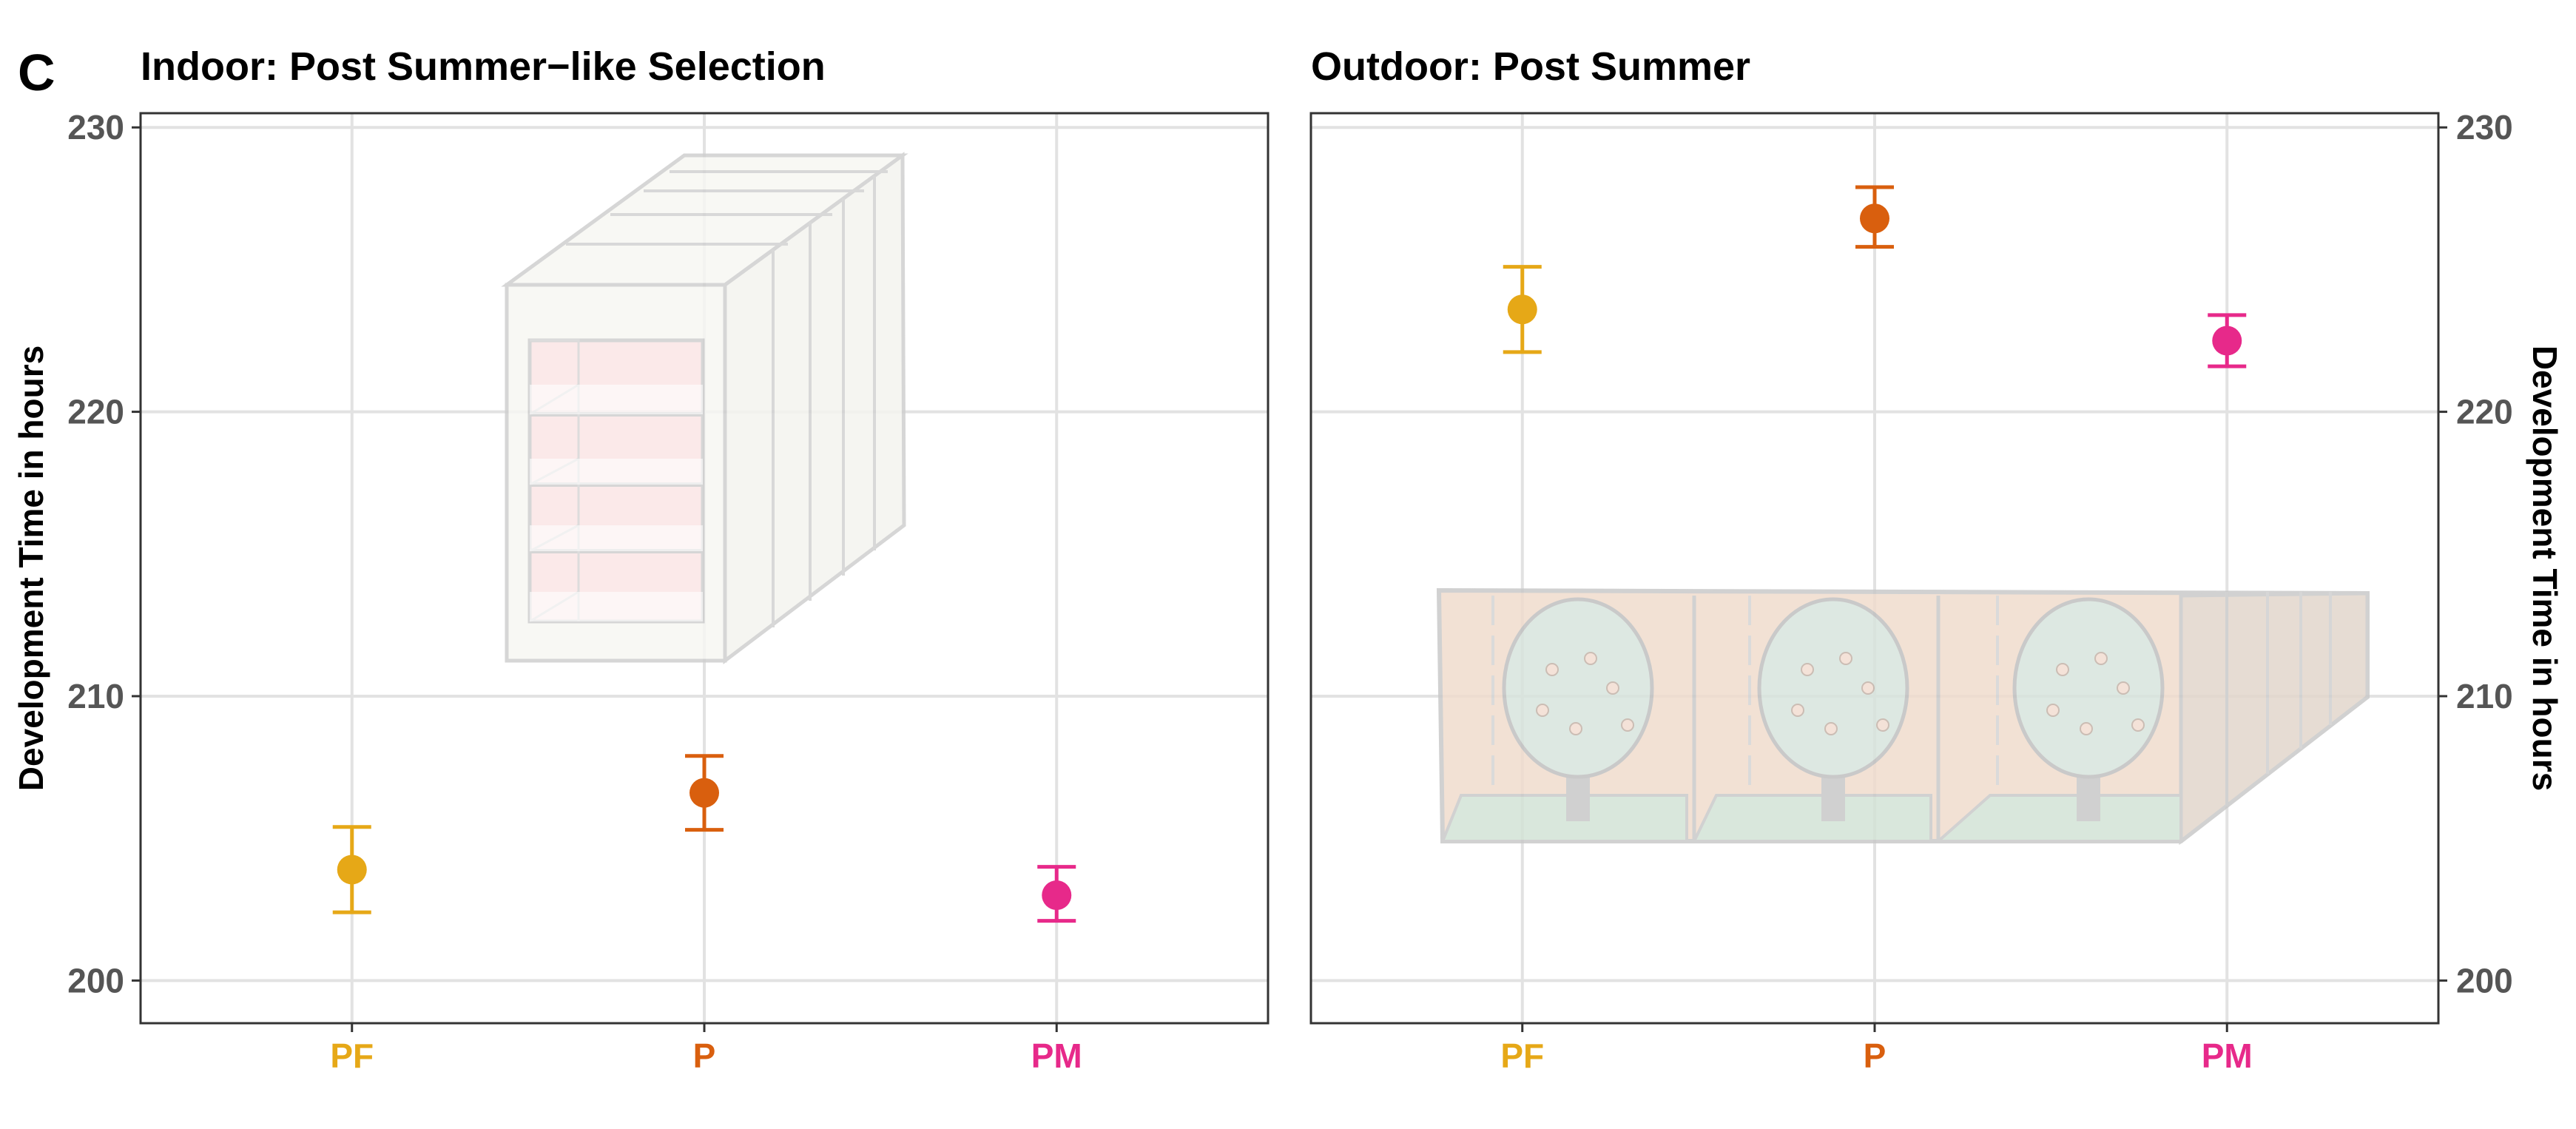  Describe the element at coordinates (2545, 569) in the screenshot. I see `y-axis-label-right: Development Time in hours` at that location.